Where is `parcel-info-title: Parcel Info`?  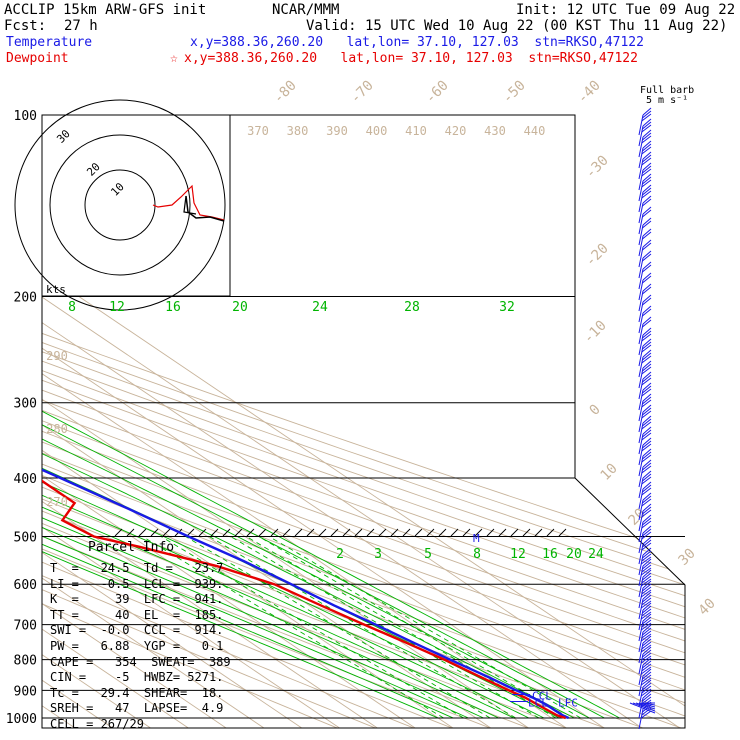 parcel-info-title: Parcel Info is located at coordinates (131, 547).